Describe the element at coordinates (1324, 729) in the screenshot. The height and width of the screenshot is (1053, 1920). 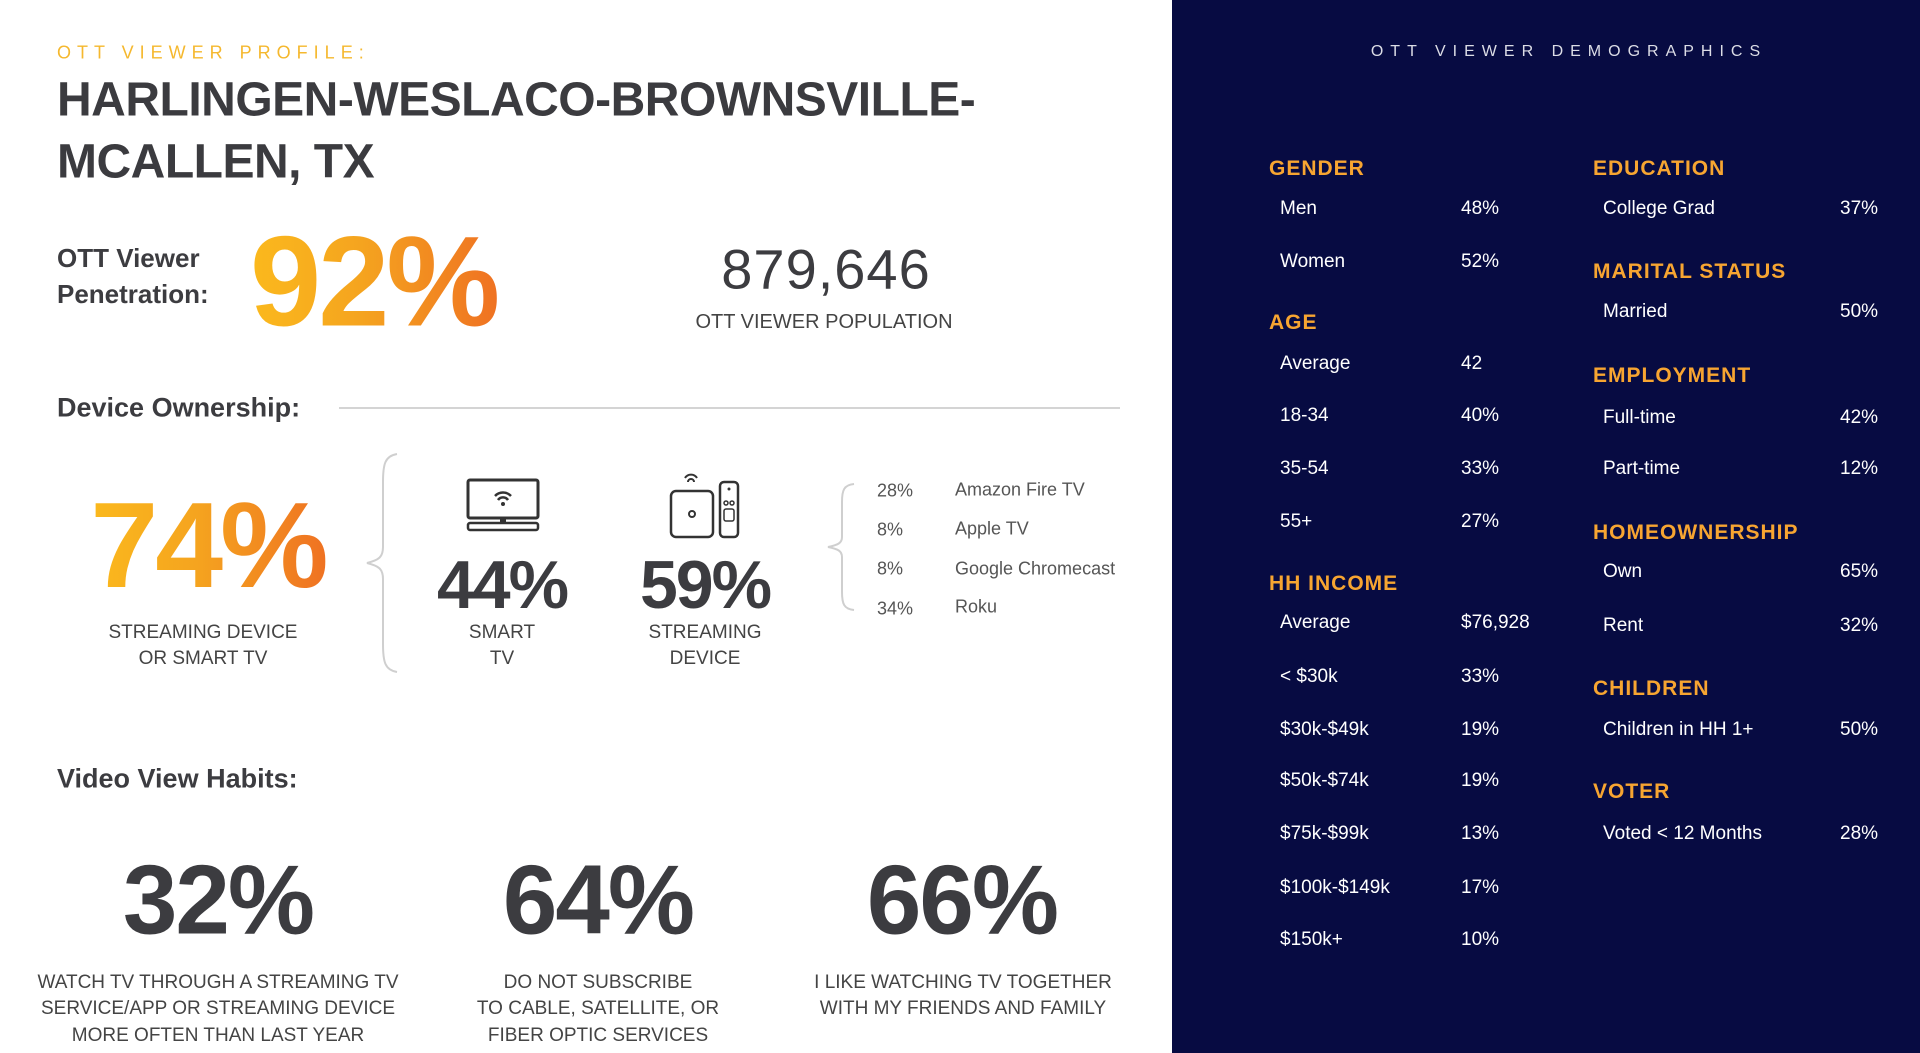
I see `income-row-label: $30k-$49k` at that location.